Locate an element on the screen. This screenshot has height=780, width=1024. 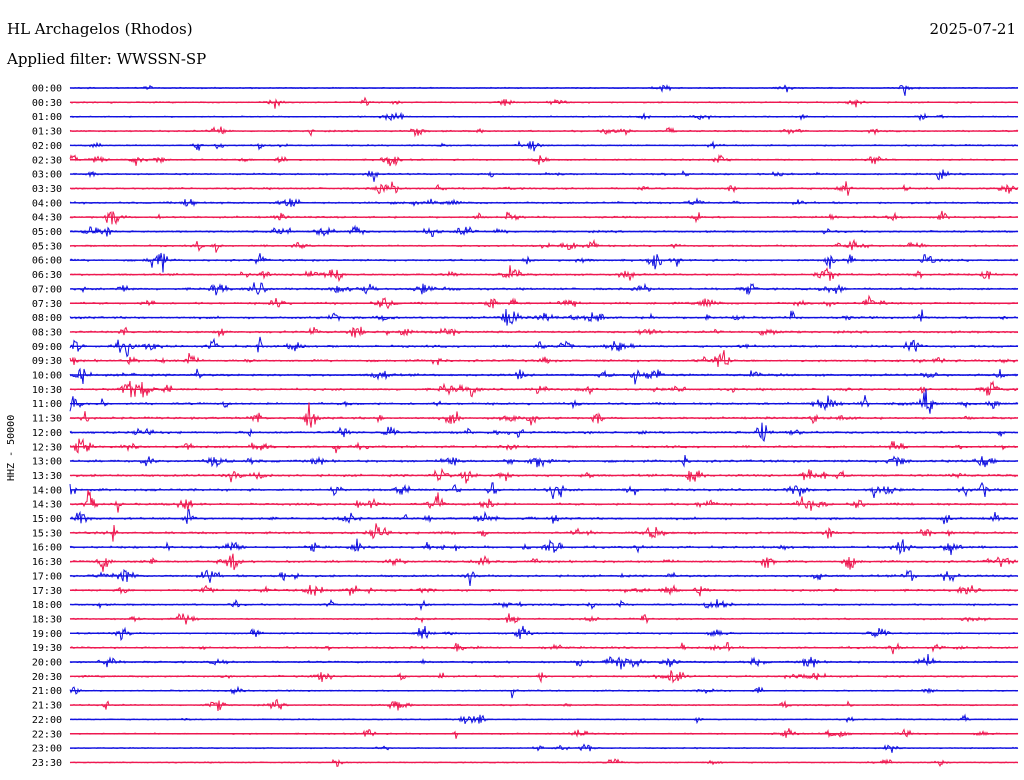
row-time-label: 23:30 is located at coordinates (47, 763).